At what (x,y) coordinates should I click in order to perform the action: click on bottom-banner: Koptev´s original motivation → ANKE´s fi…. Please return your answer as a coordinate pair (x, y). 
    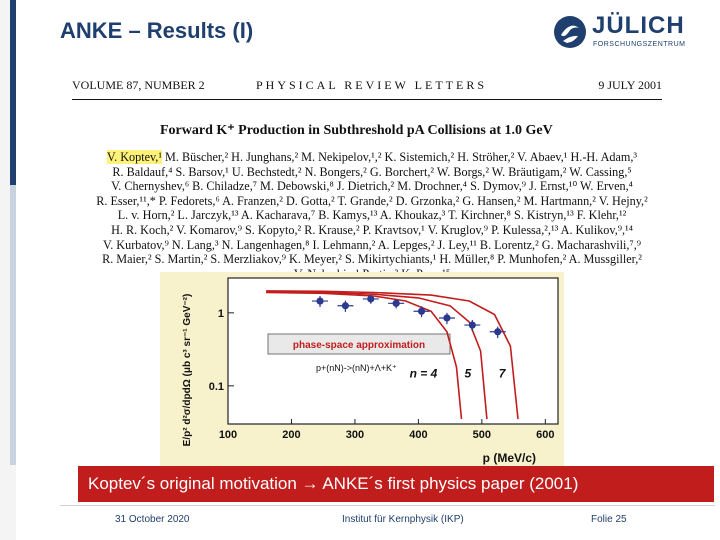
    Looking at the image, I should click on (396, 484).